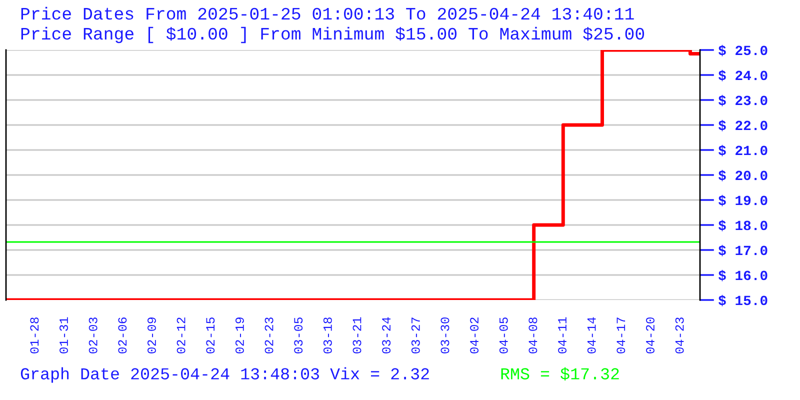 The image size is (800, 400). Describe the element at coordinates (743, 176) in the screenshot. I see `y-tick-label: $ 20.0` at that location.